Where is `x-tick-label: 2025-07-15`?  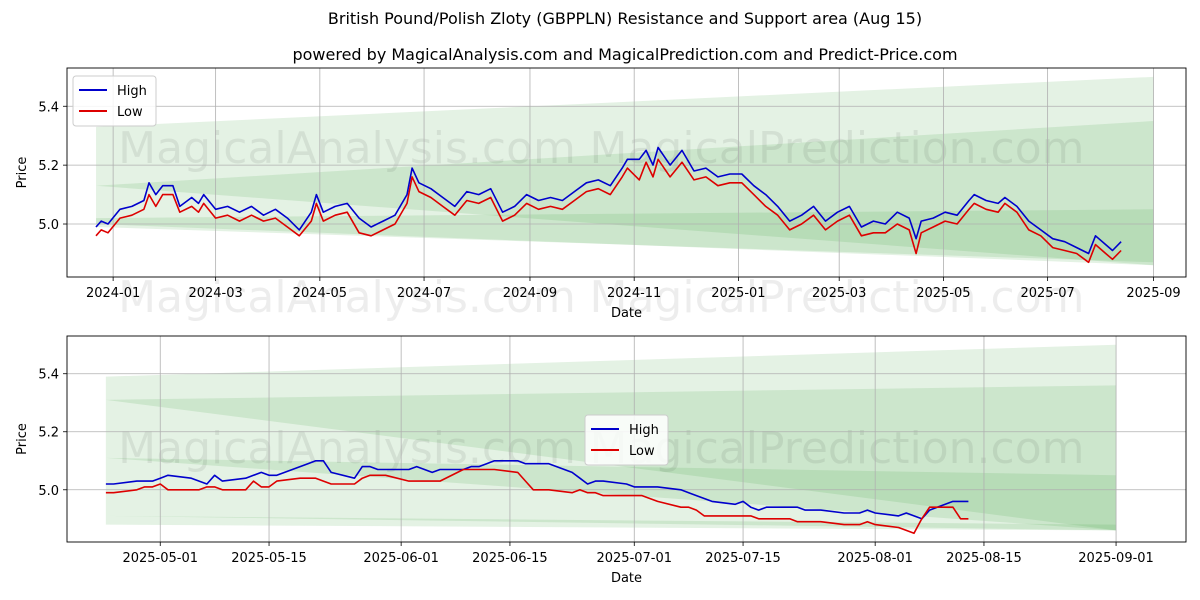 x-tick-label: 2025-07-15 is located at coordinates (743, 558).